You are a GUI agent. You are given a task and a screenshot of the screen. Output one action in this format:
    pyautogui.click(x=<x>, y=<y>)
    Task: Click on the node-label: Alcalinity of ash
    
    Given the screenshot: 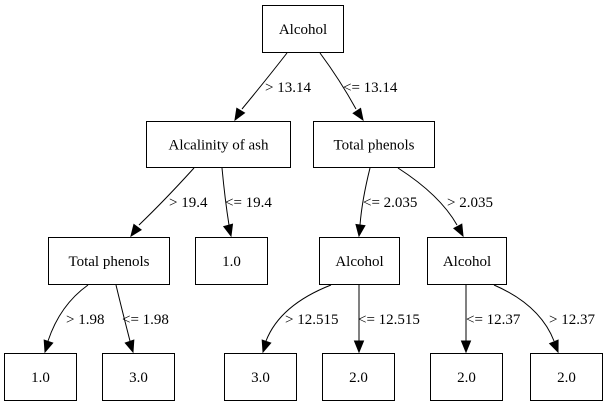 What is the action you would take?
    pyautogui.click(x=219, y=146)
    